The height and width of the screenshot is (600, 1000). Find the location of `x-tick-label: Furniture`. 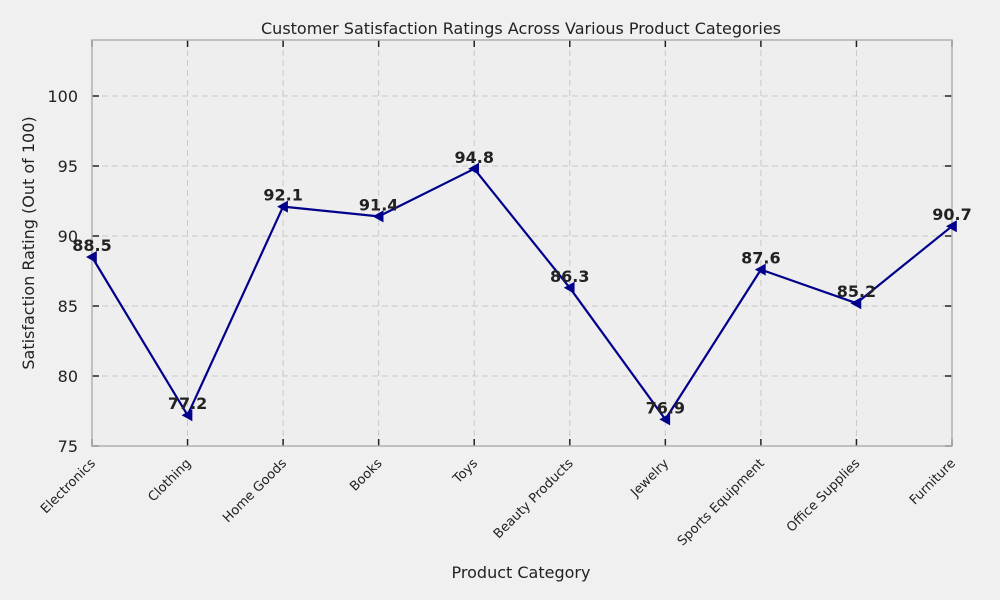

x-tick-label: Furniture is located at coordinates (933, 482).